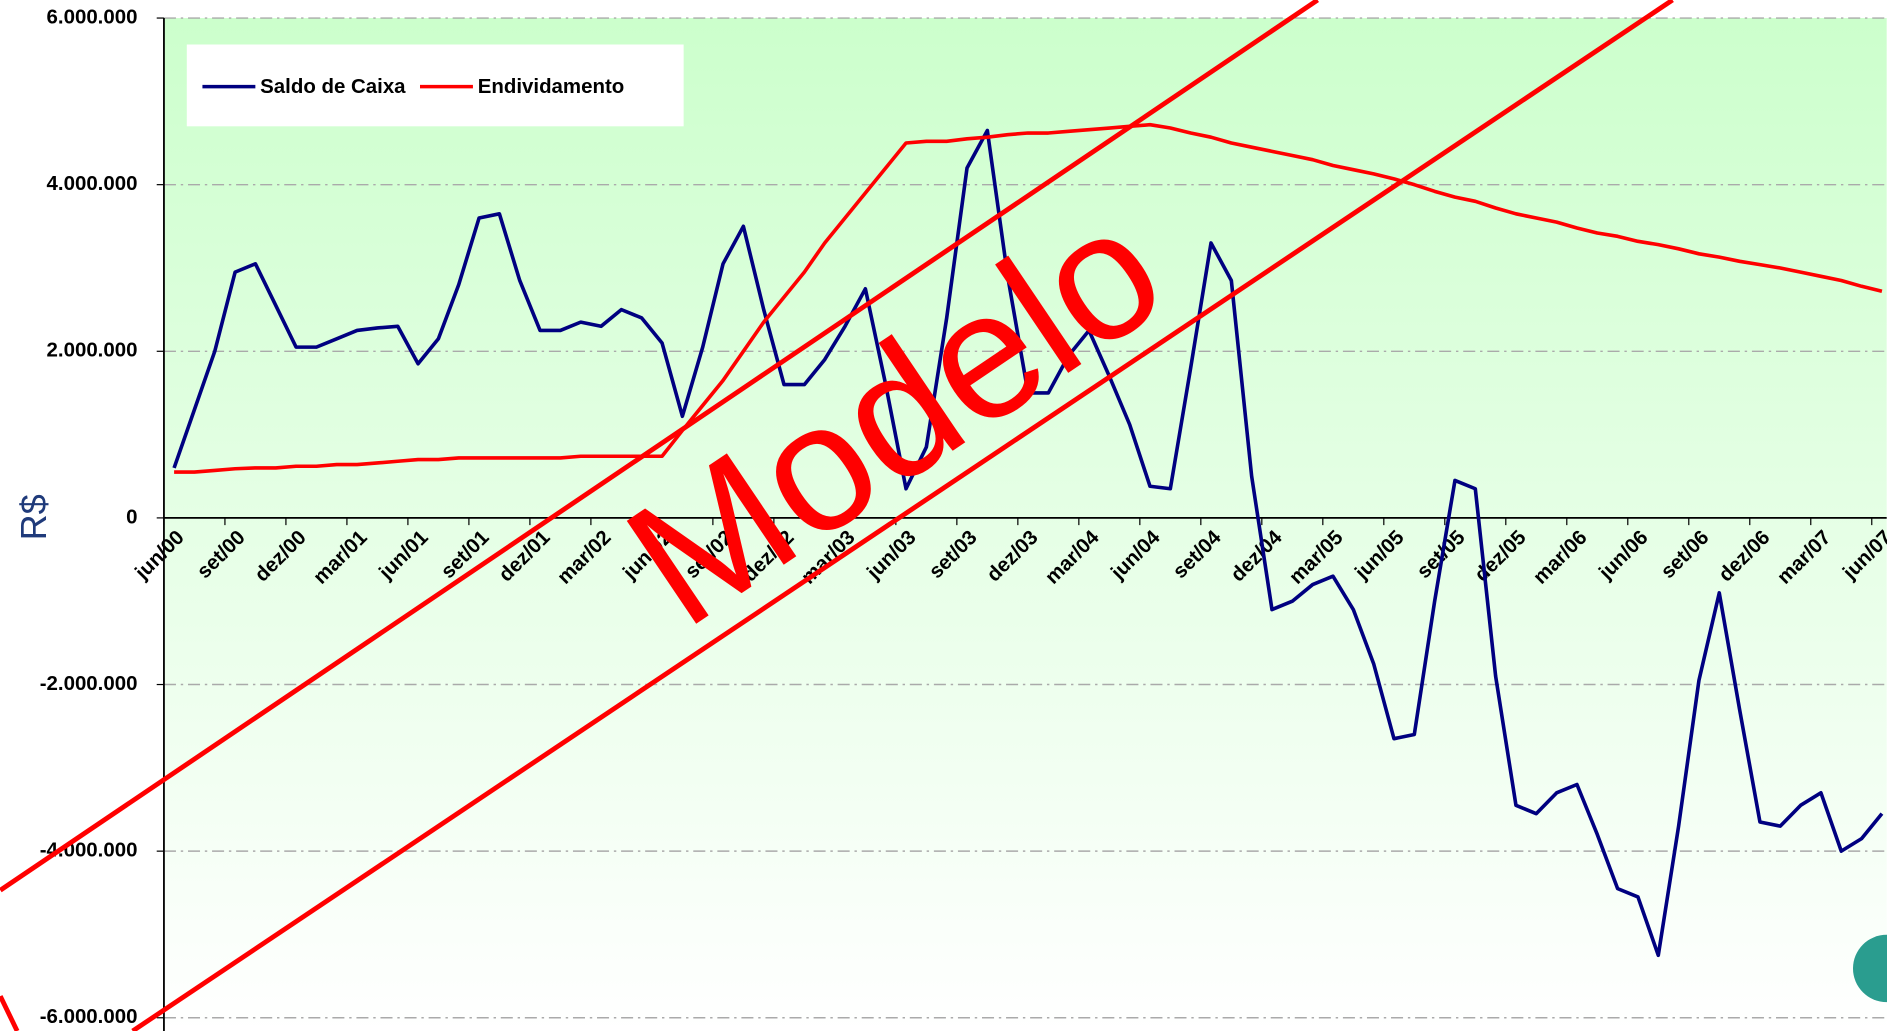 Image resolution: width=1887 pixels, height=1036 pixels. I want to click on y-tick-label: -2.000.000, so click(89, 683).